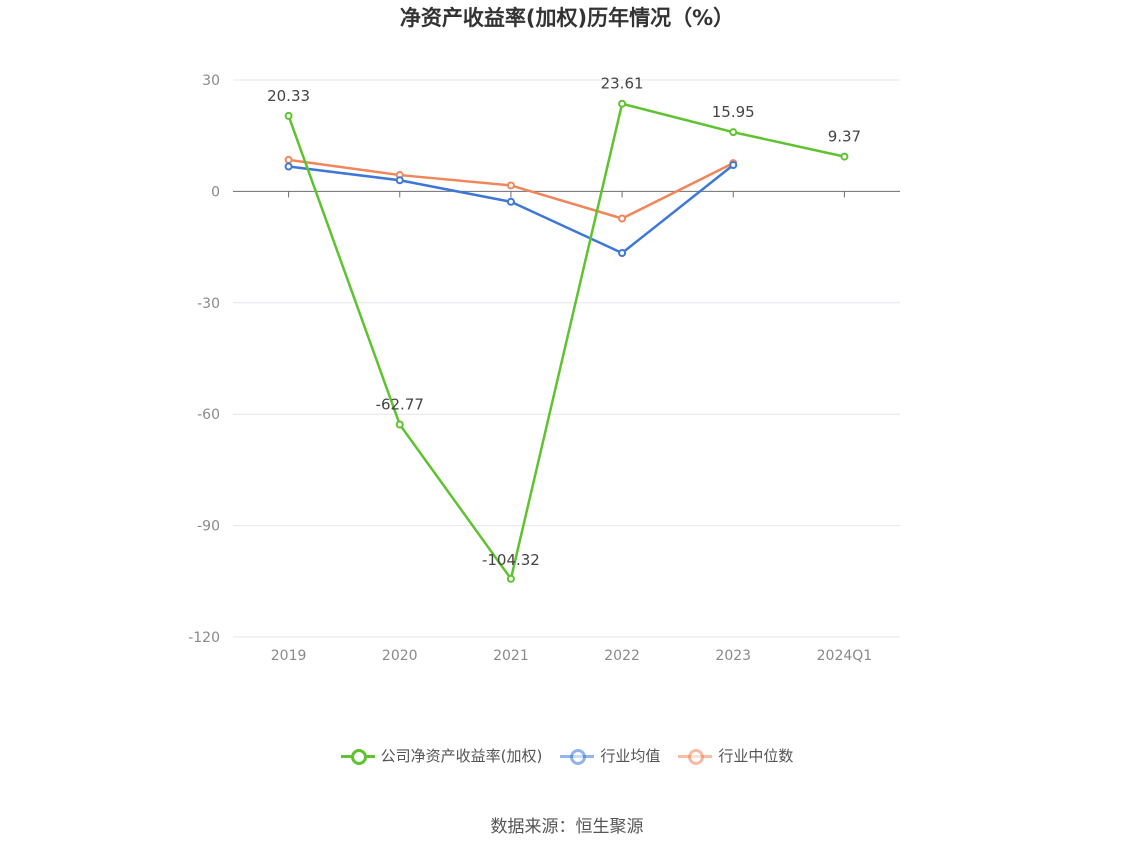 This screenshot has width=1134, height=849. I want to click on x-tick-label: 2019, so click(289, 656).